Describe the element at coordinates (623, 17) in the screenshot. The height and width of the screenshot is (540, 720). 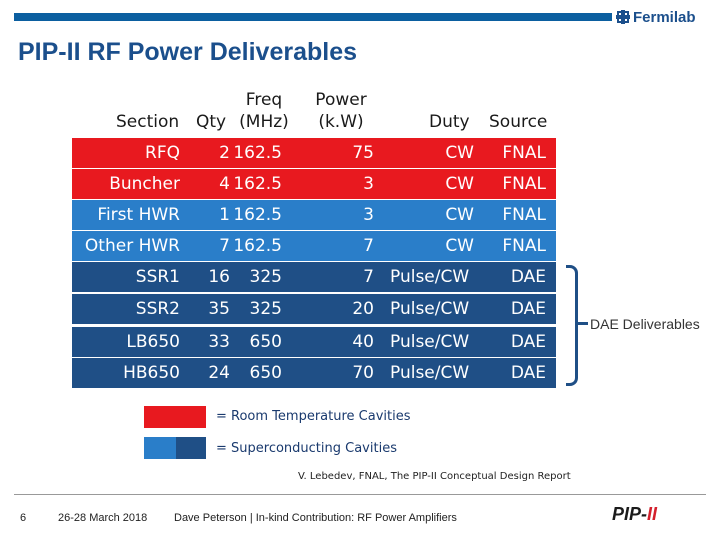
I see `fermilab-logo-icon` at that location.